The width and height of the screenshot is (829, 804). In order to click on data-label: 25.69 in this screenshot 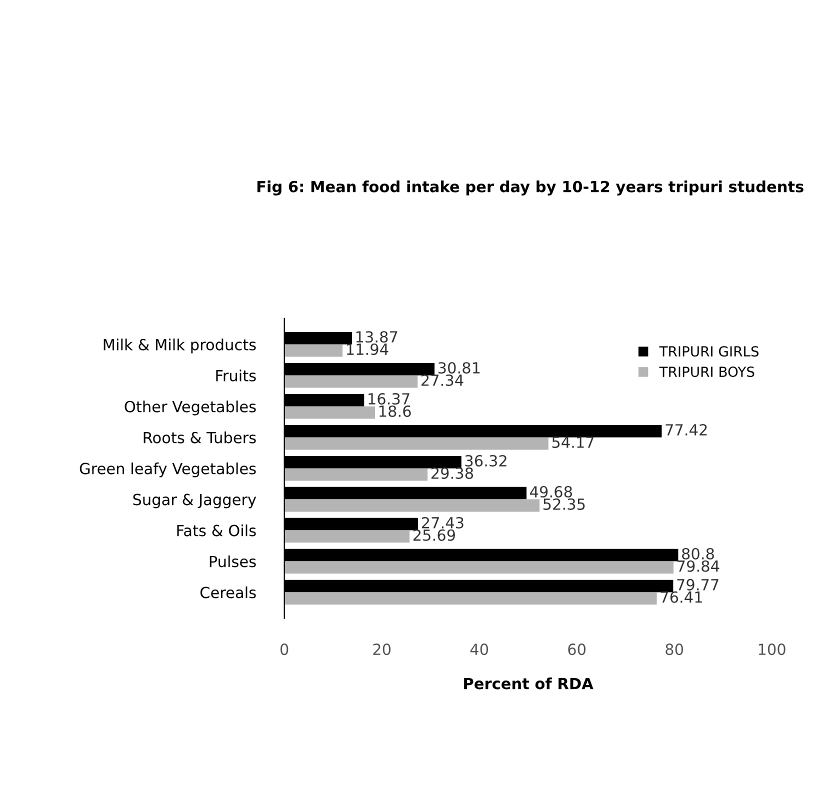, I will do `click(434, 535)`.